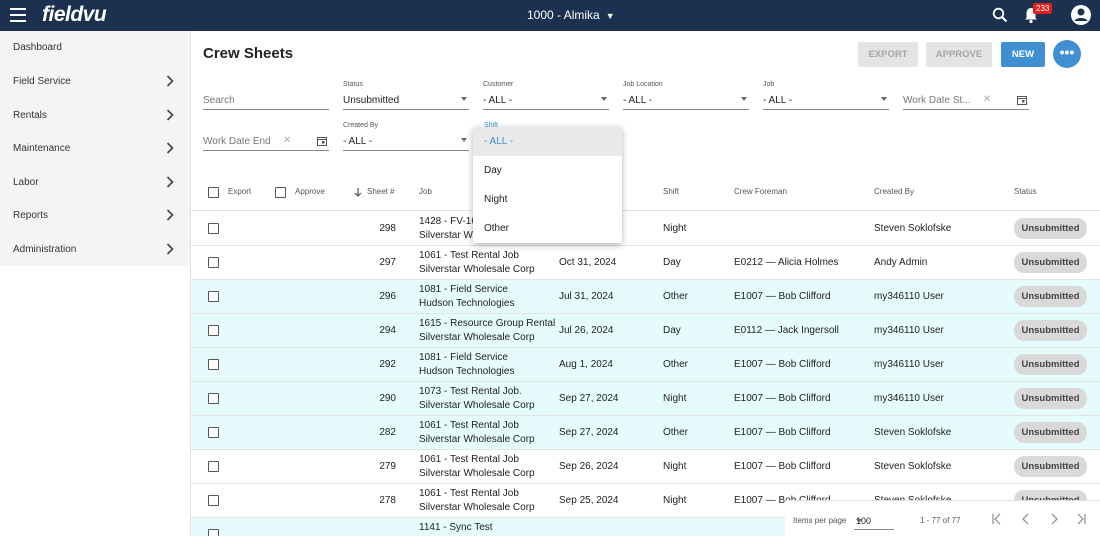 This screenshot has width=1100, height=536. What do you see at coordinates (406, 136) in the screenshot?
I see `created-by-filter-select: Created By - ALL -` at bounding box center [406, 136].